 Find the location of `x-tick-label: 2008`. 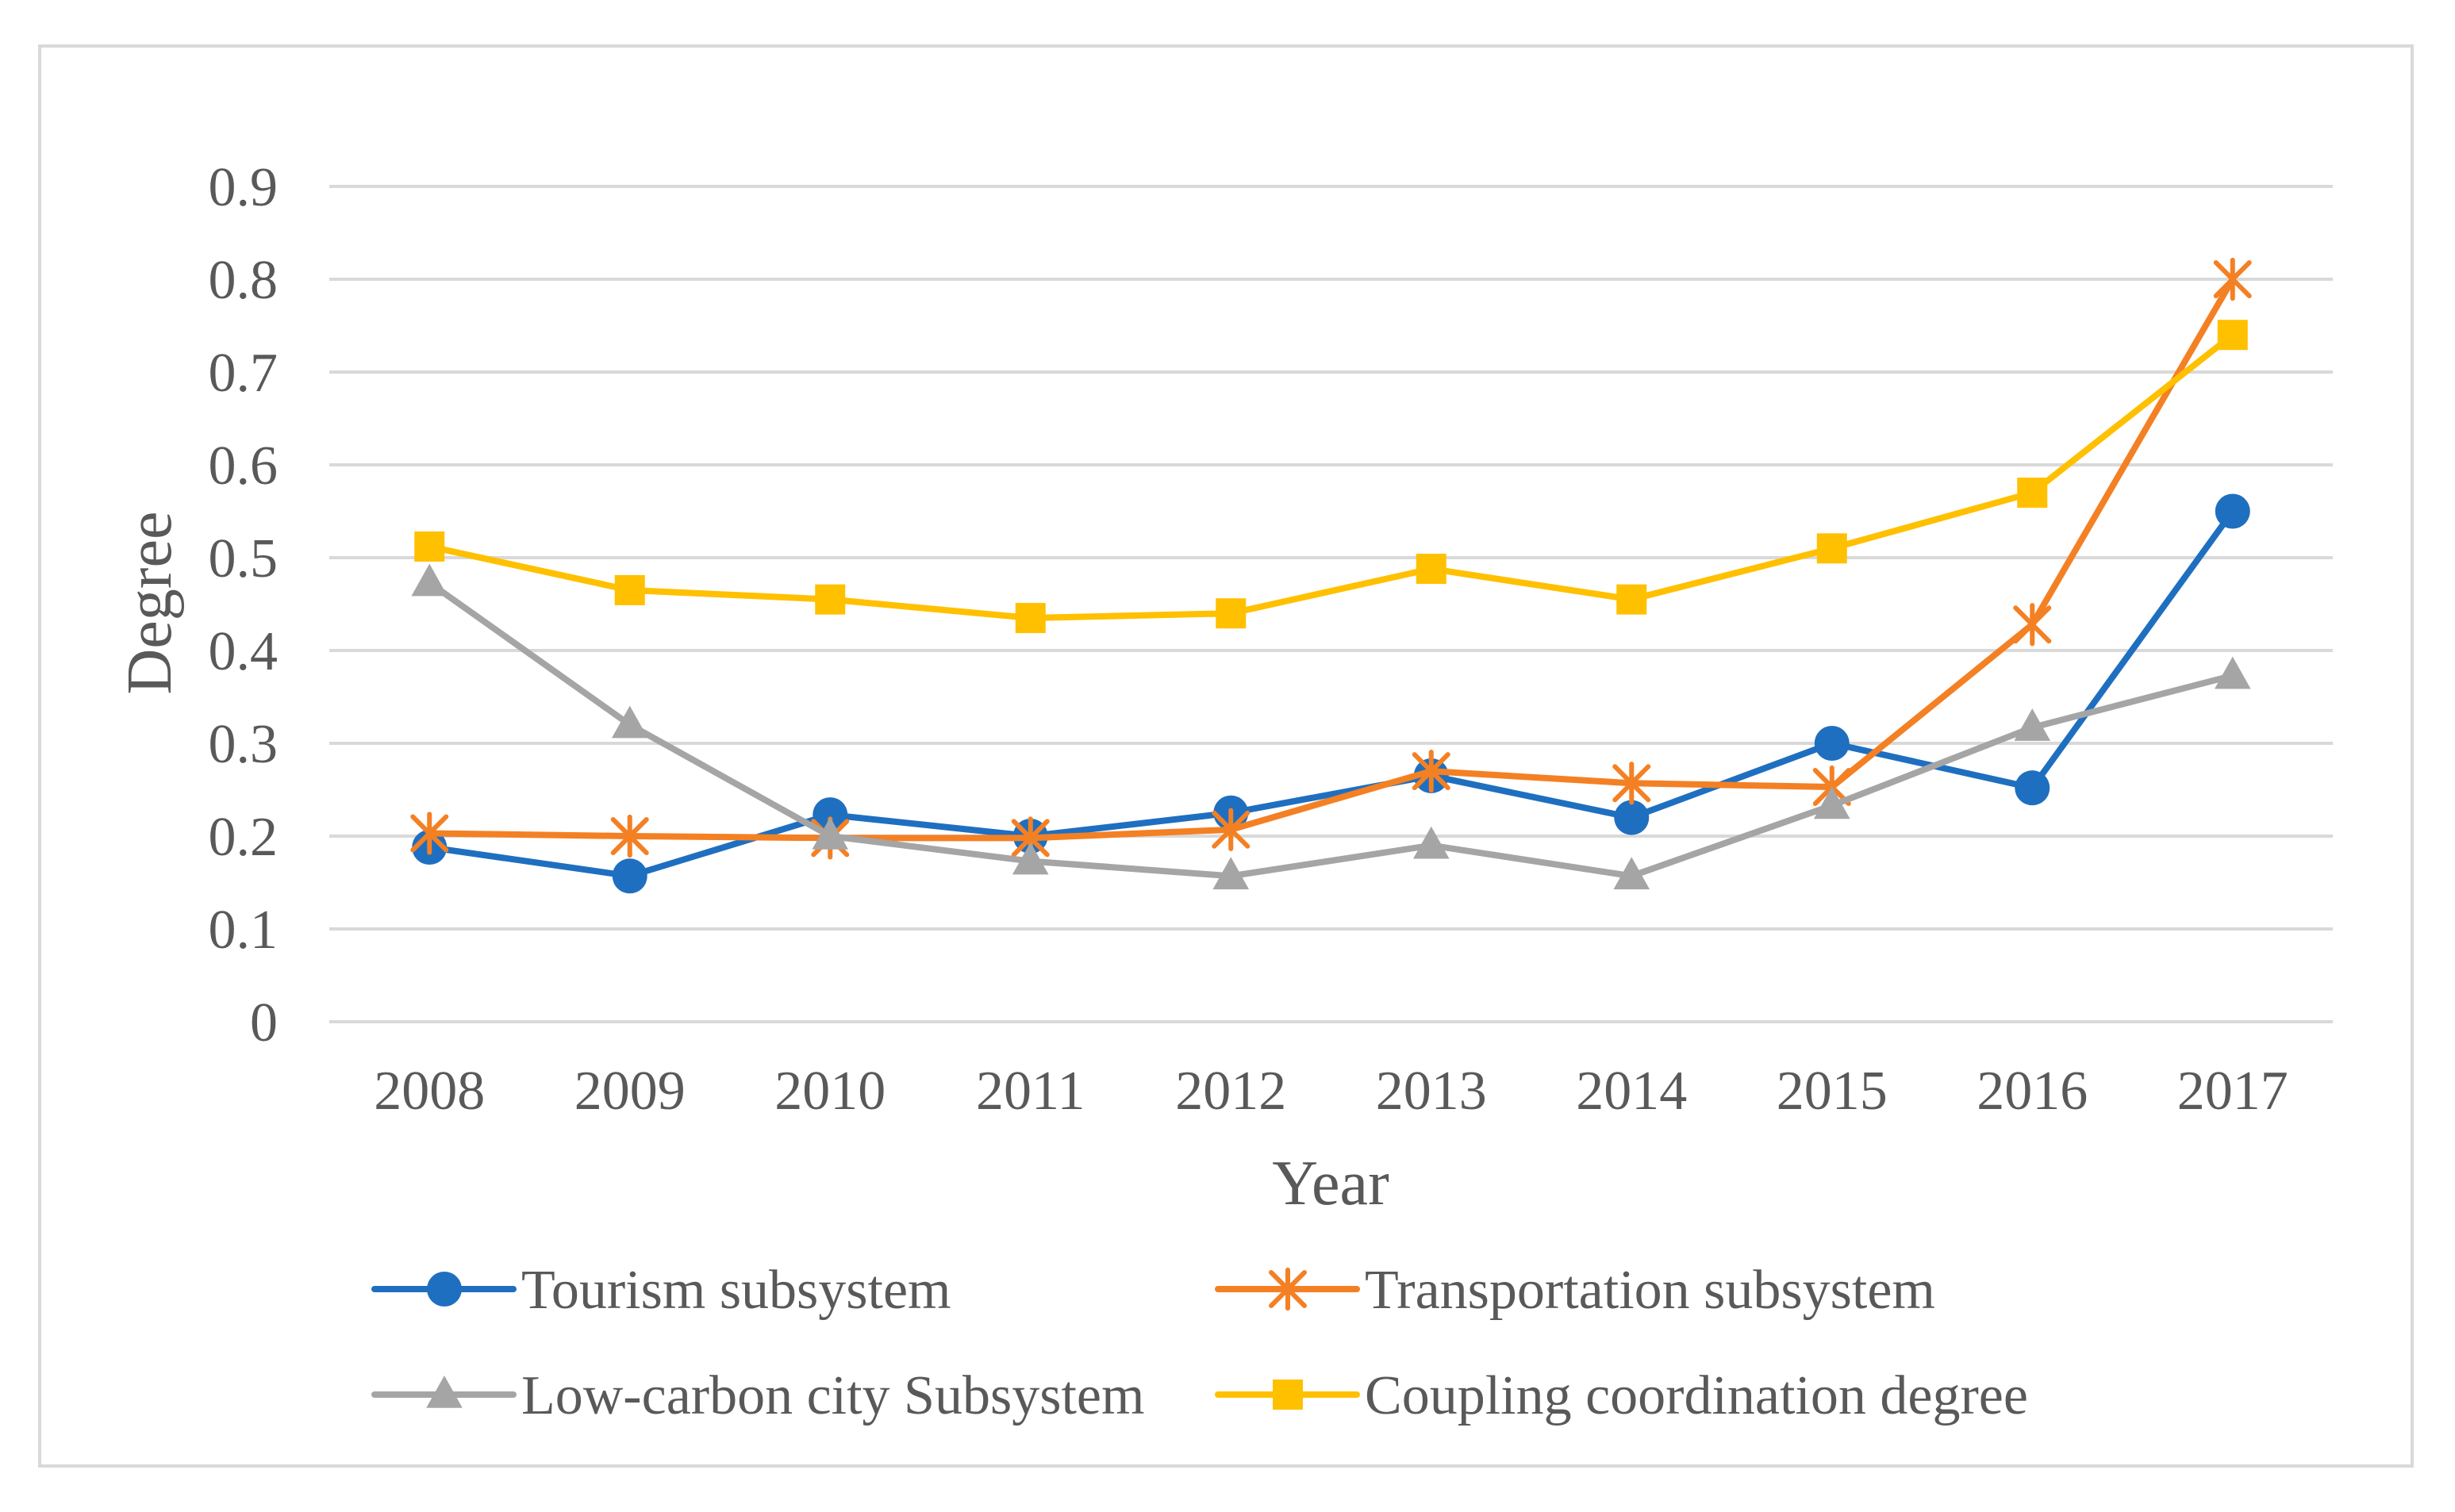

x-tick-label: 2008 is located at coordinates (429, 1092).